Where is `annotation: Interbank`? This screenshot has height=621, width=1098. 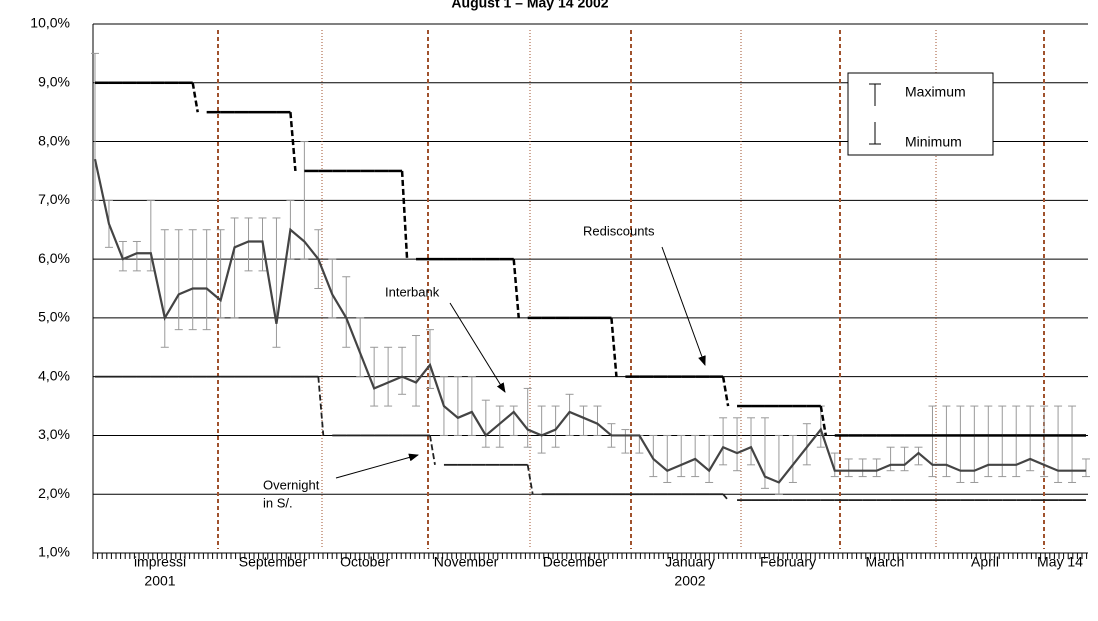
annotation: Interbank is located at coordinates (412, 291).